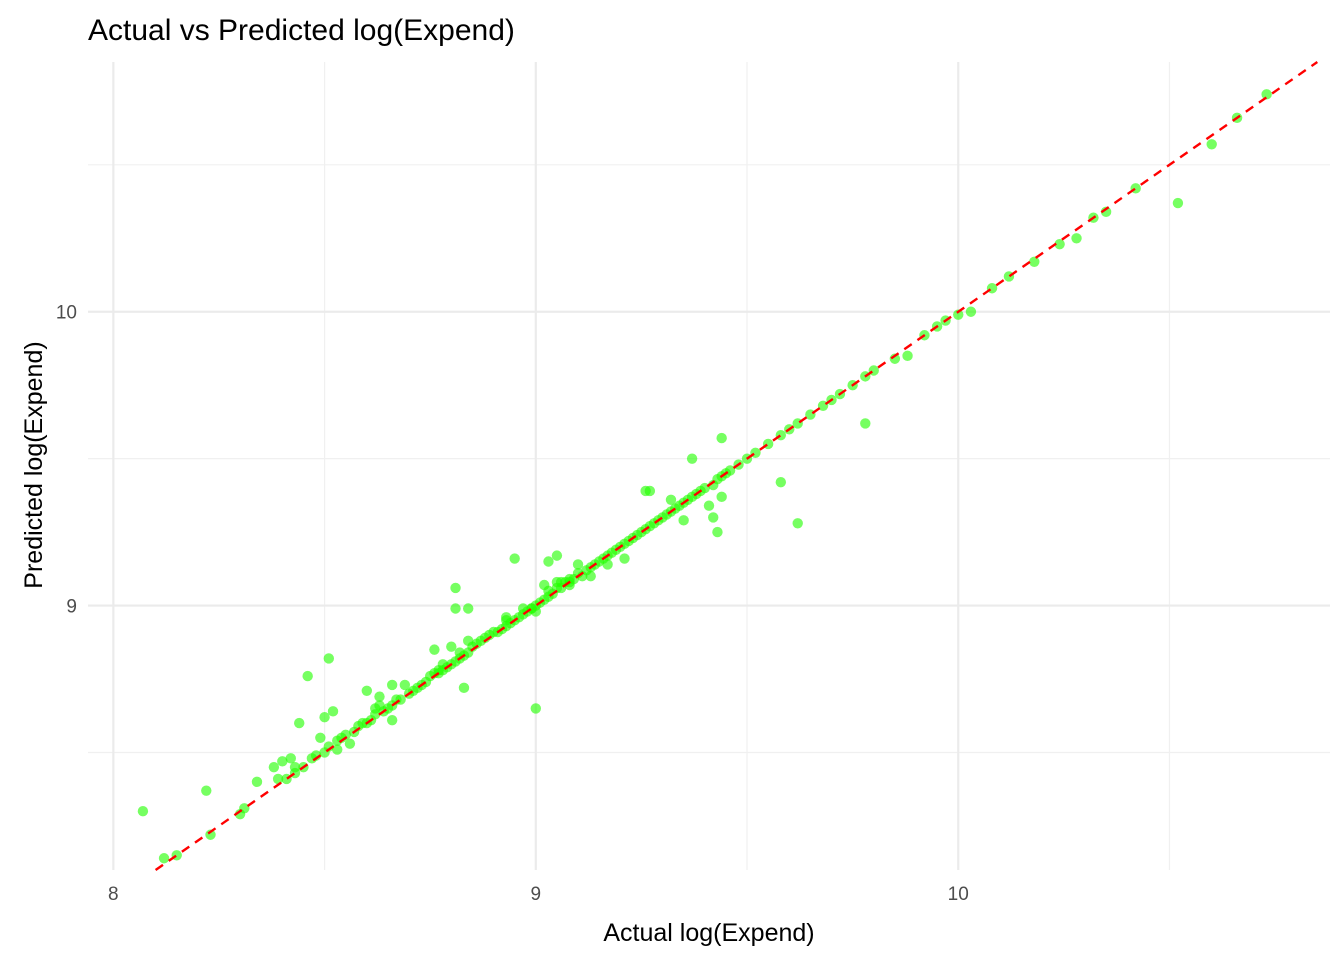  What do you see at coordinates (708, 933) in the screenshot?
I see `x-axis-title: Actual log(Expend)` at bounding box center [708, 933].